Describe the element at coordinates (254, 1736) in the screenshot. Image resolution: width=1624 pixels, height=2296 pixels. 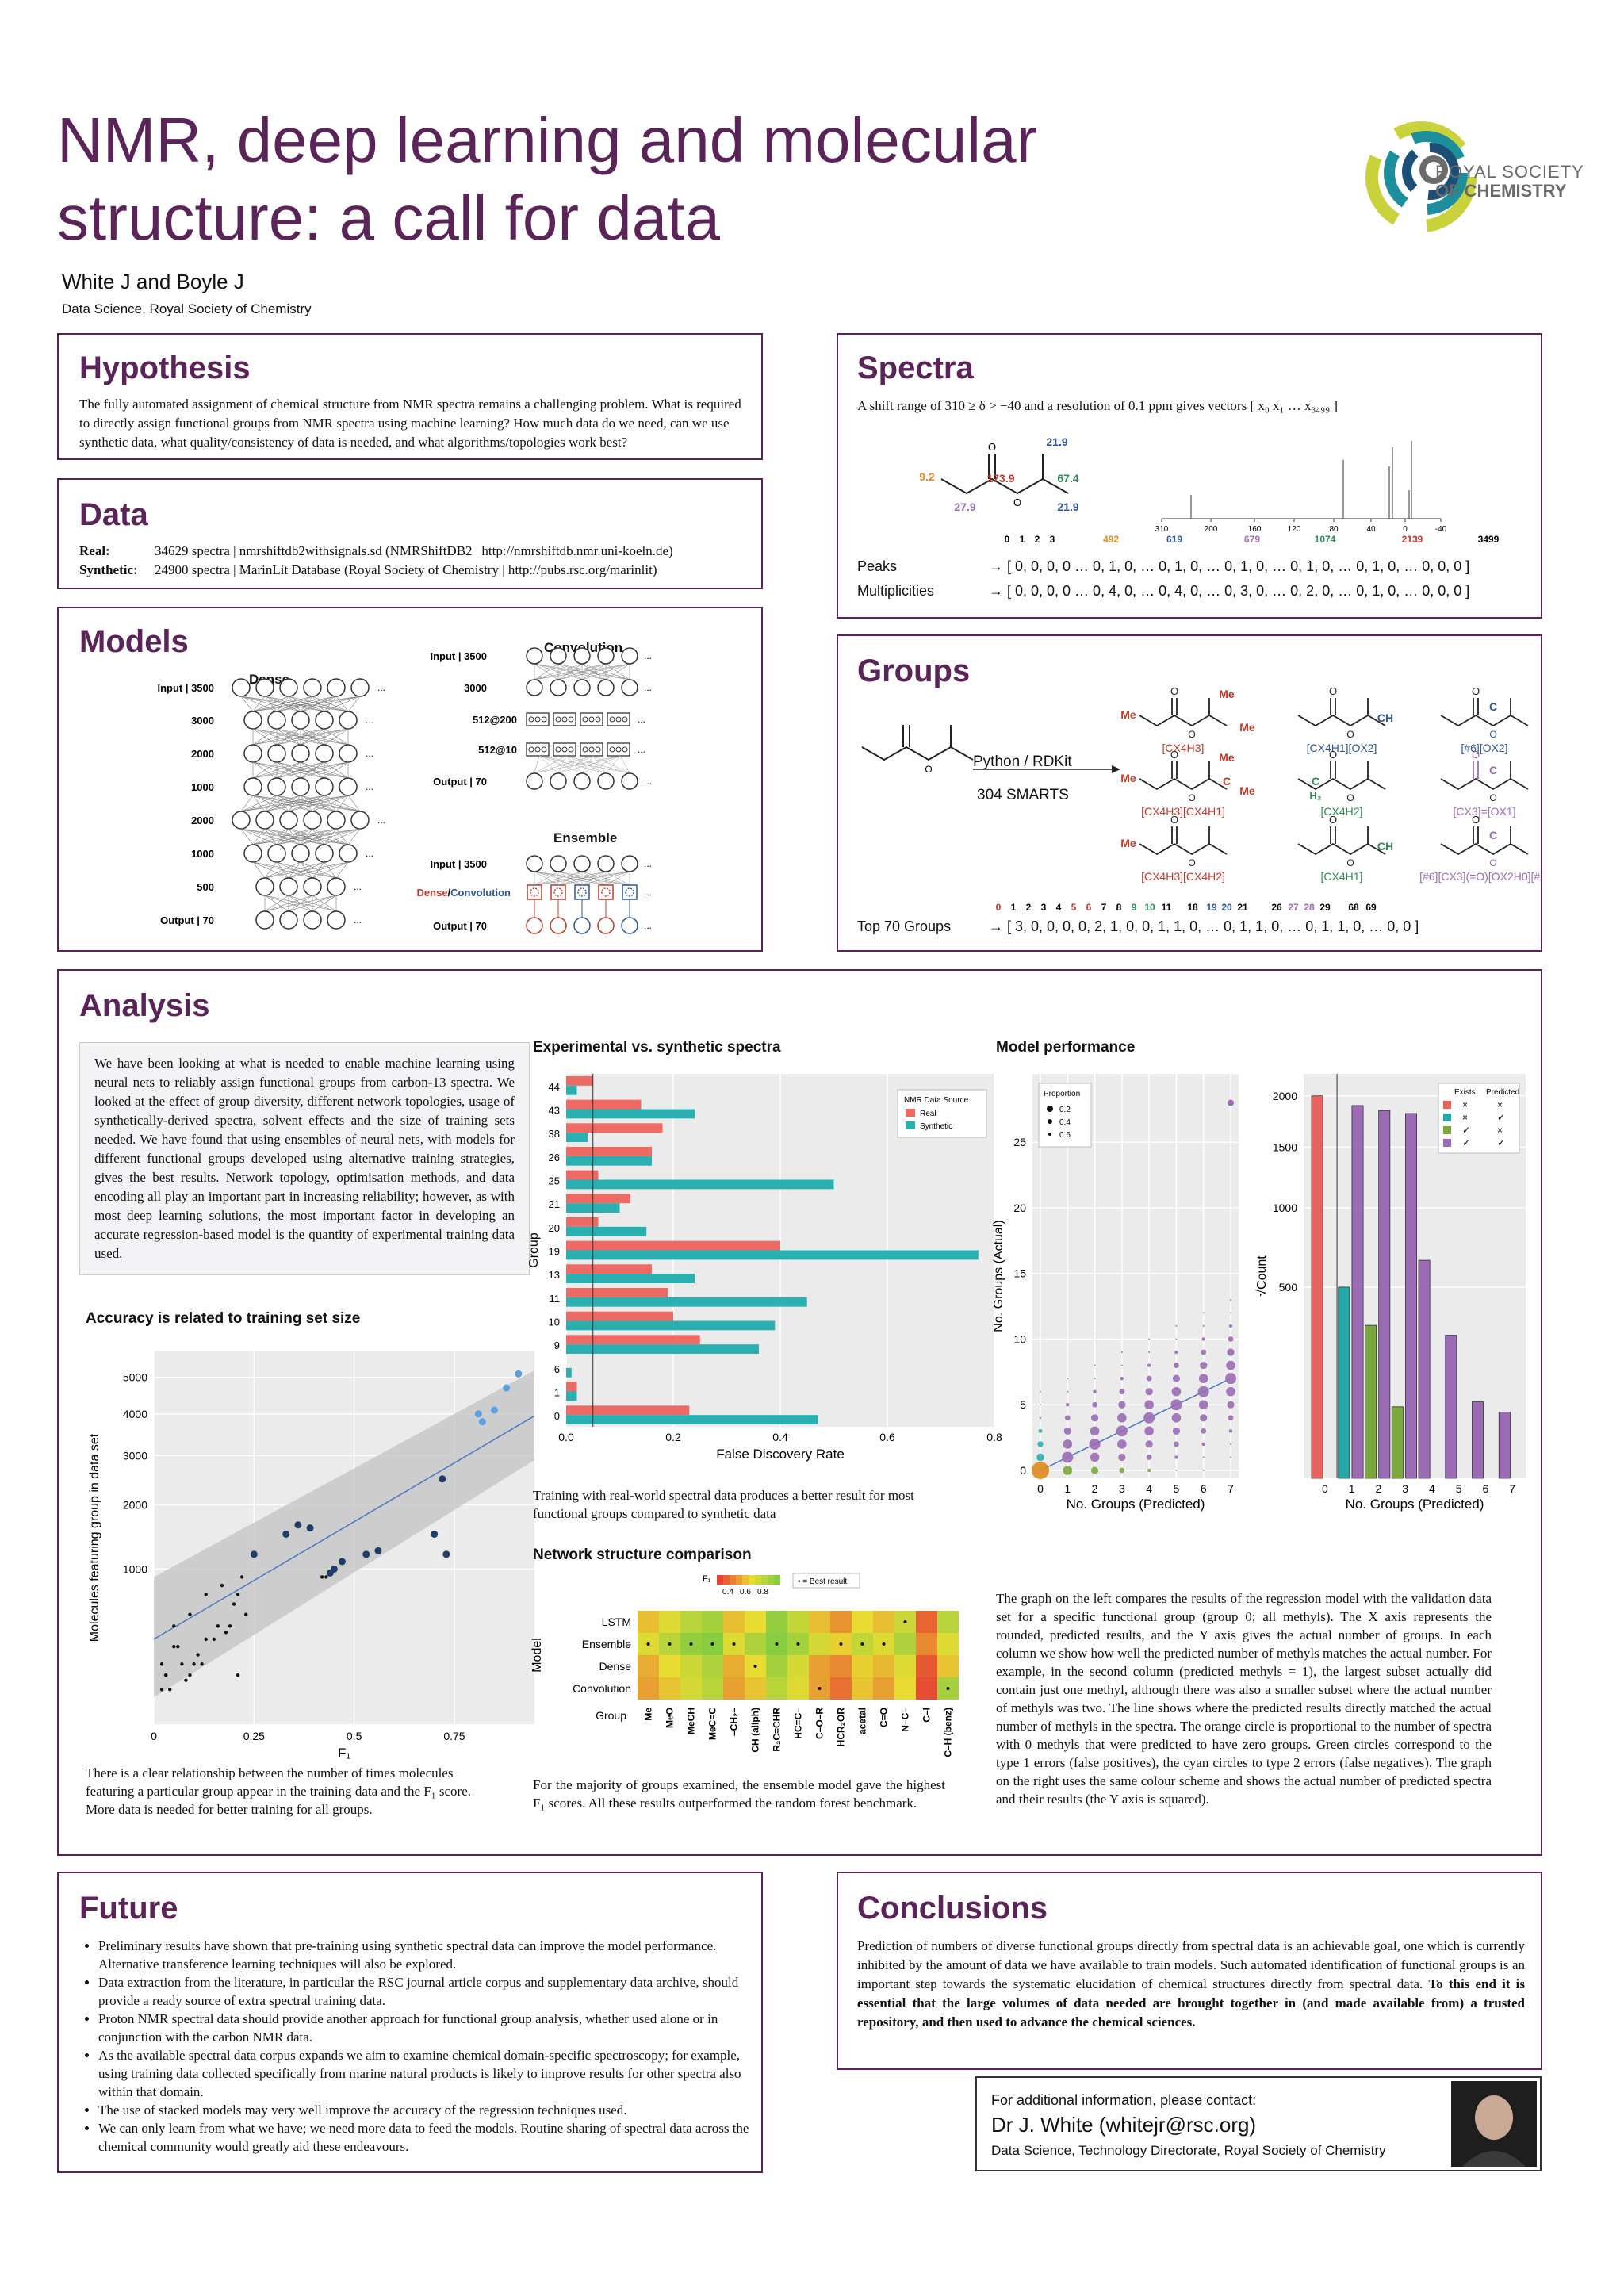
I see `x-tick-label: 0.25` at that location.